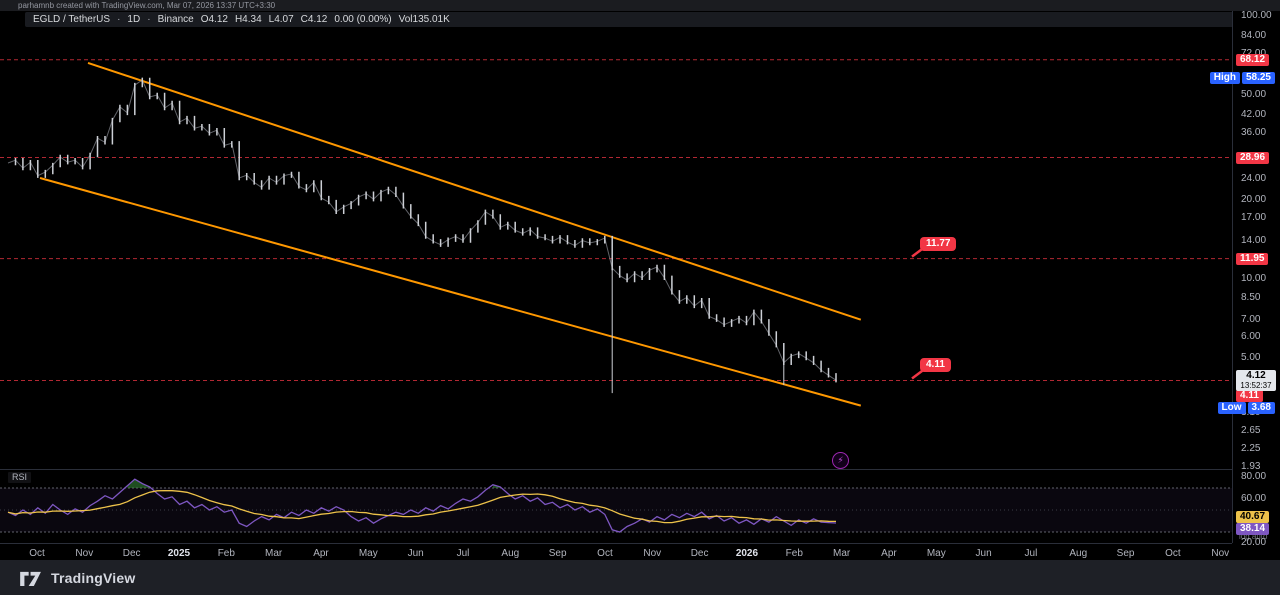 This screenshot has width=1280, height=595. What do you see at coordinates (1251, 430) in the screenshot?
I see `price-axis-tick: 2.65` at bounding box center [1251, 430].